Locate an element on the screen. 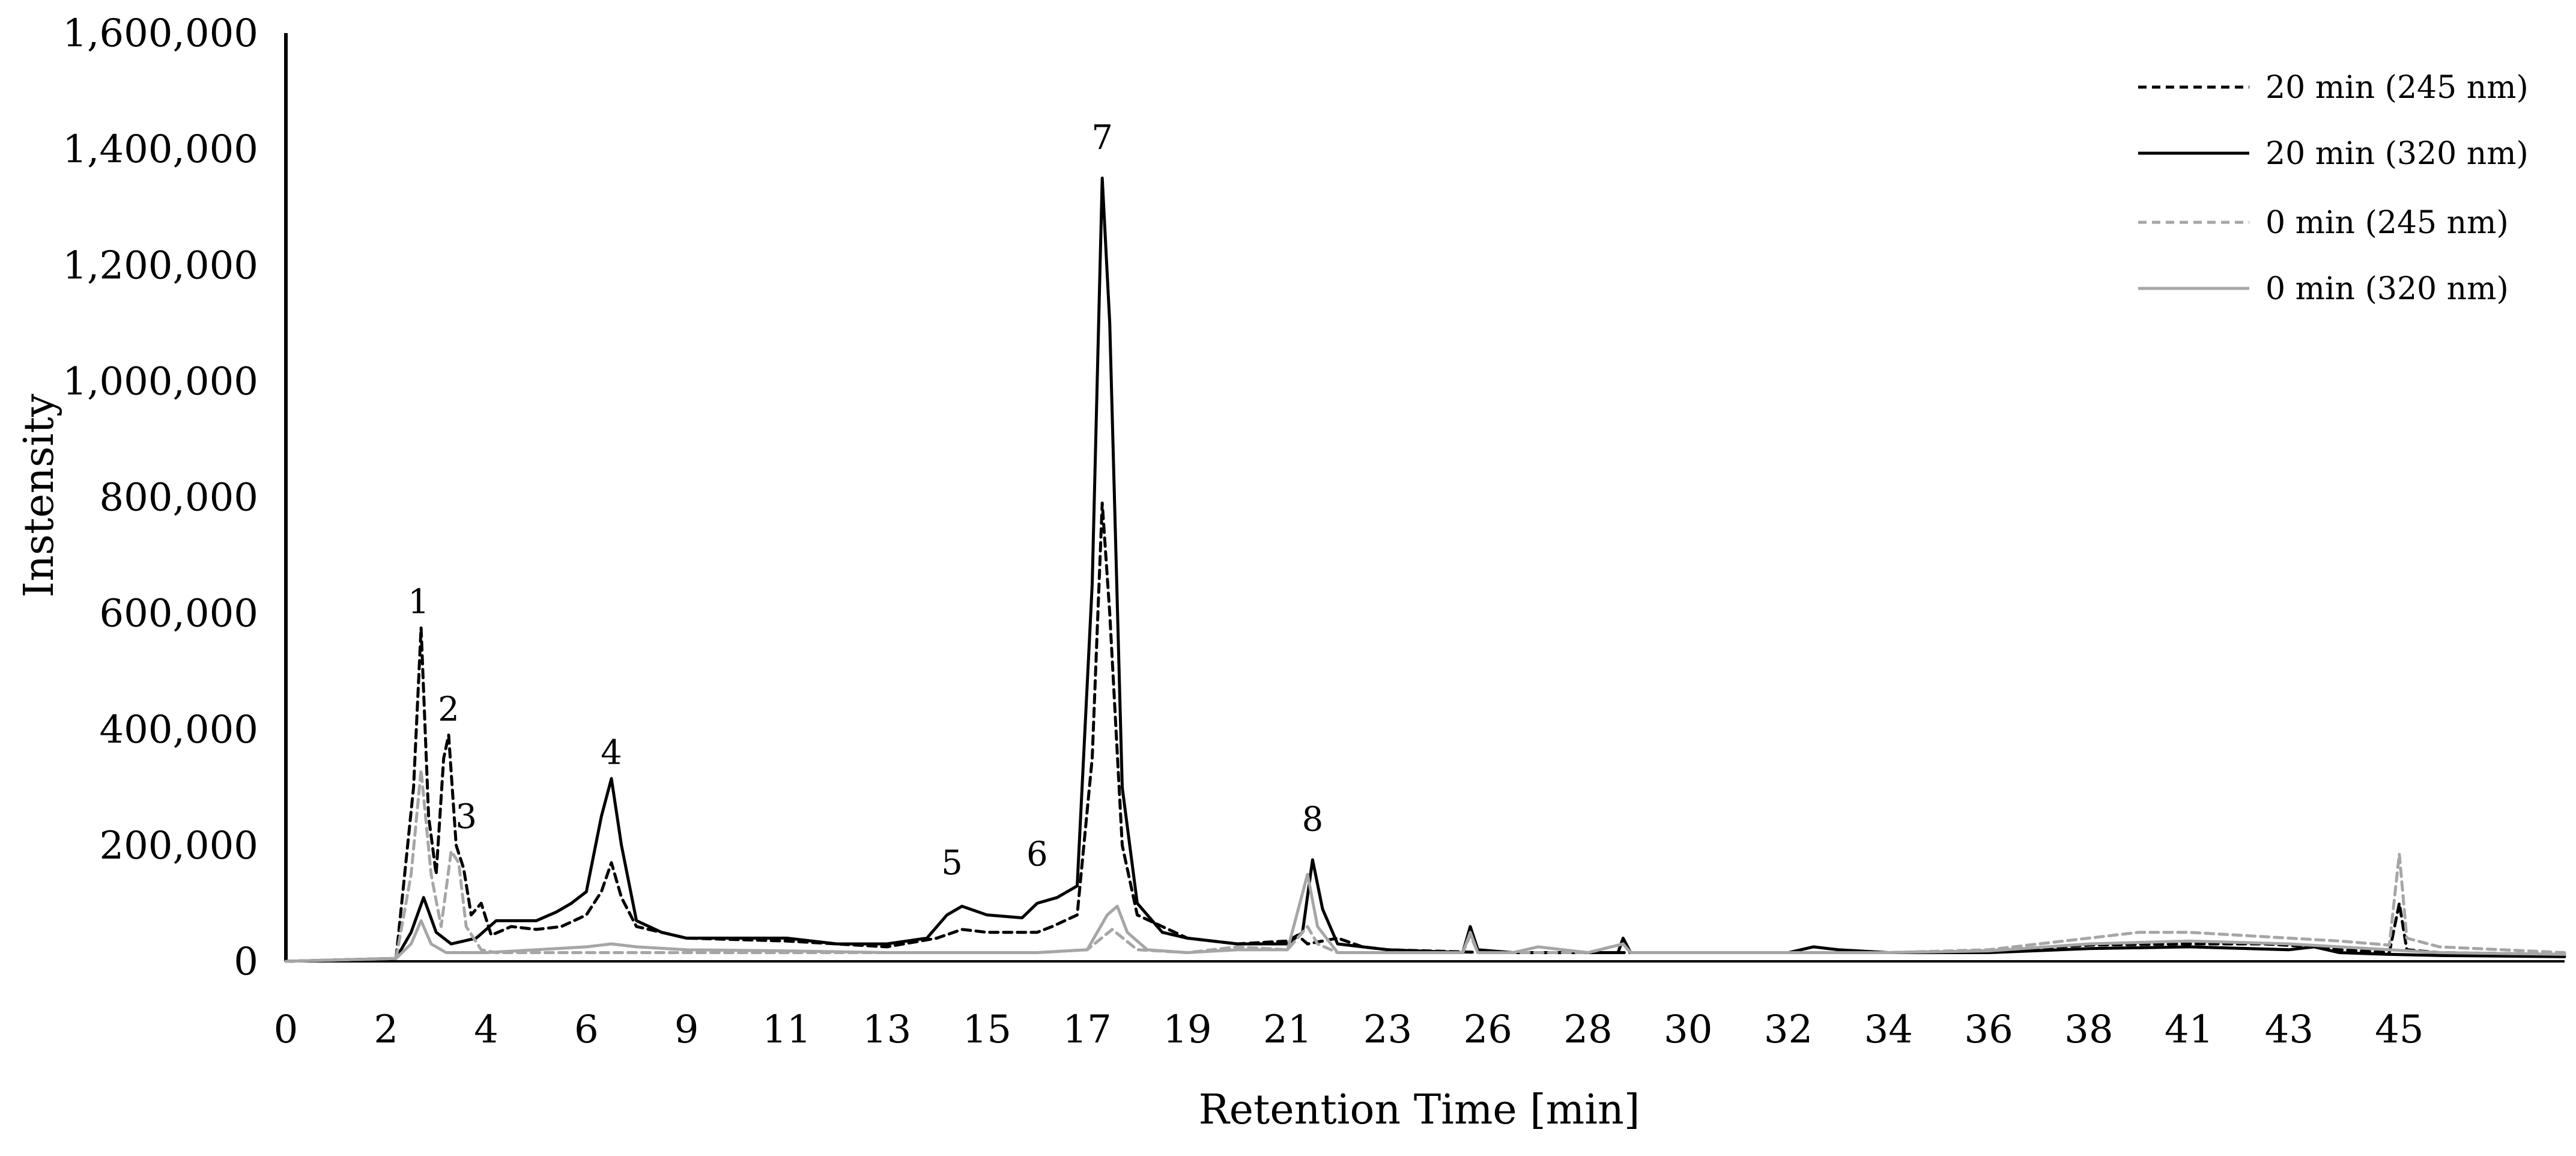  x-tick-label: 36 is located at coordinates (1988, 1030).